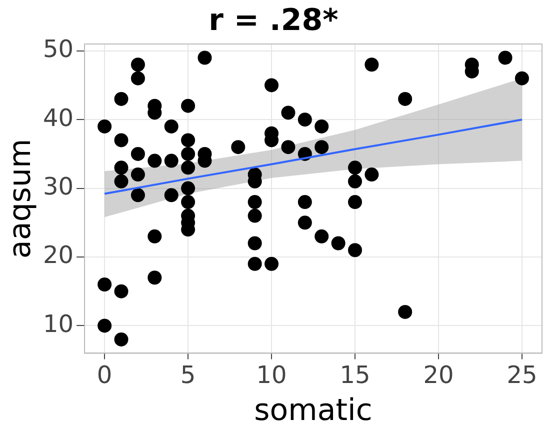 This screenshot has width=549, height=430. What do you see at coordinates (104, 374) in the screenshot?
I see `x-tick-label: 0` at bounding box center [104, 374].